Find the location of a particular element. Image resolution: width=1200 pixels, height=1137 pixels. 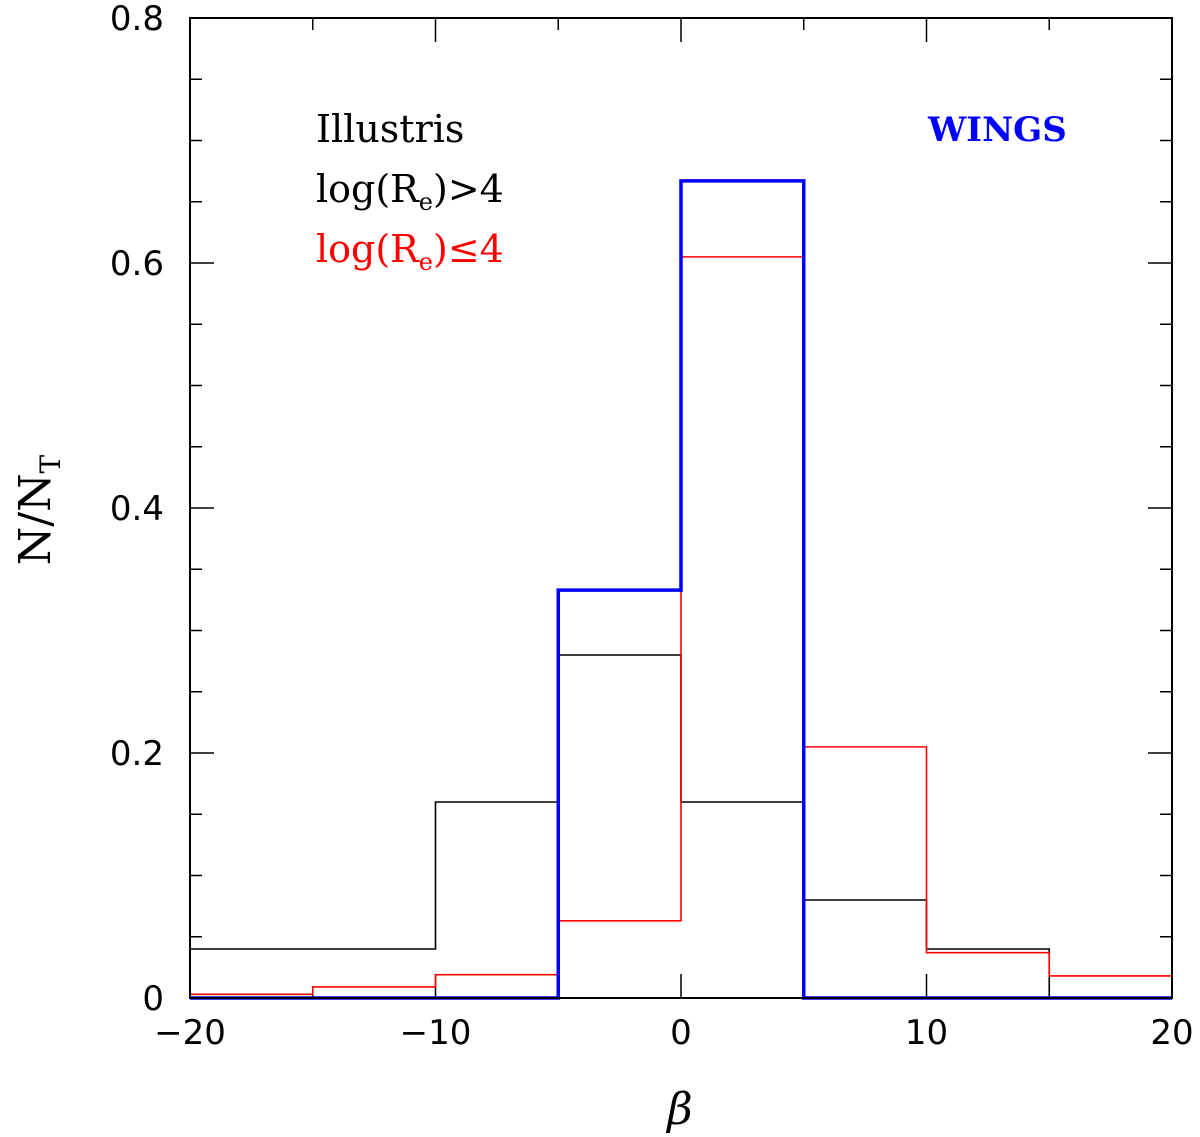

y-tick-label: 0.4 is located at coordinates (137, 509).